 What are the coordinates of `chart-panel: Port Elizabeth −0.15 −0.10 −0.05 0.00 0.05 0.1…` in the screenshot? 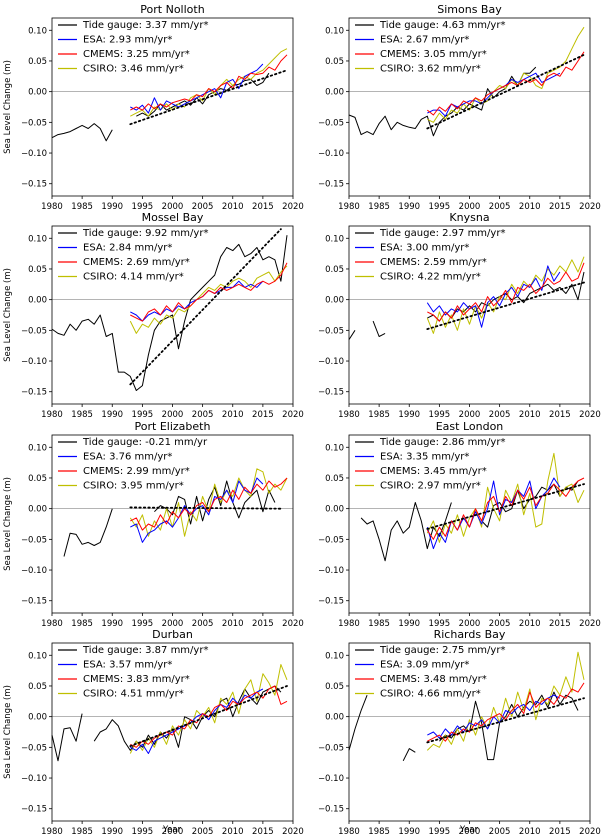 It's located at (162, 524).